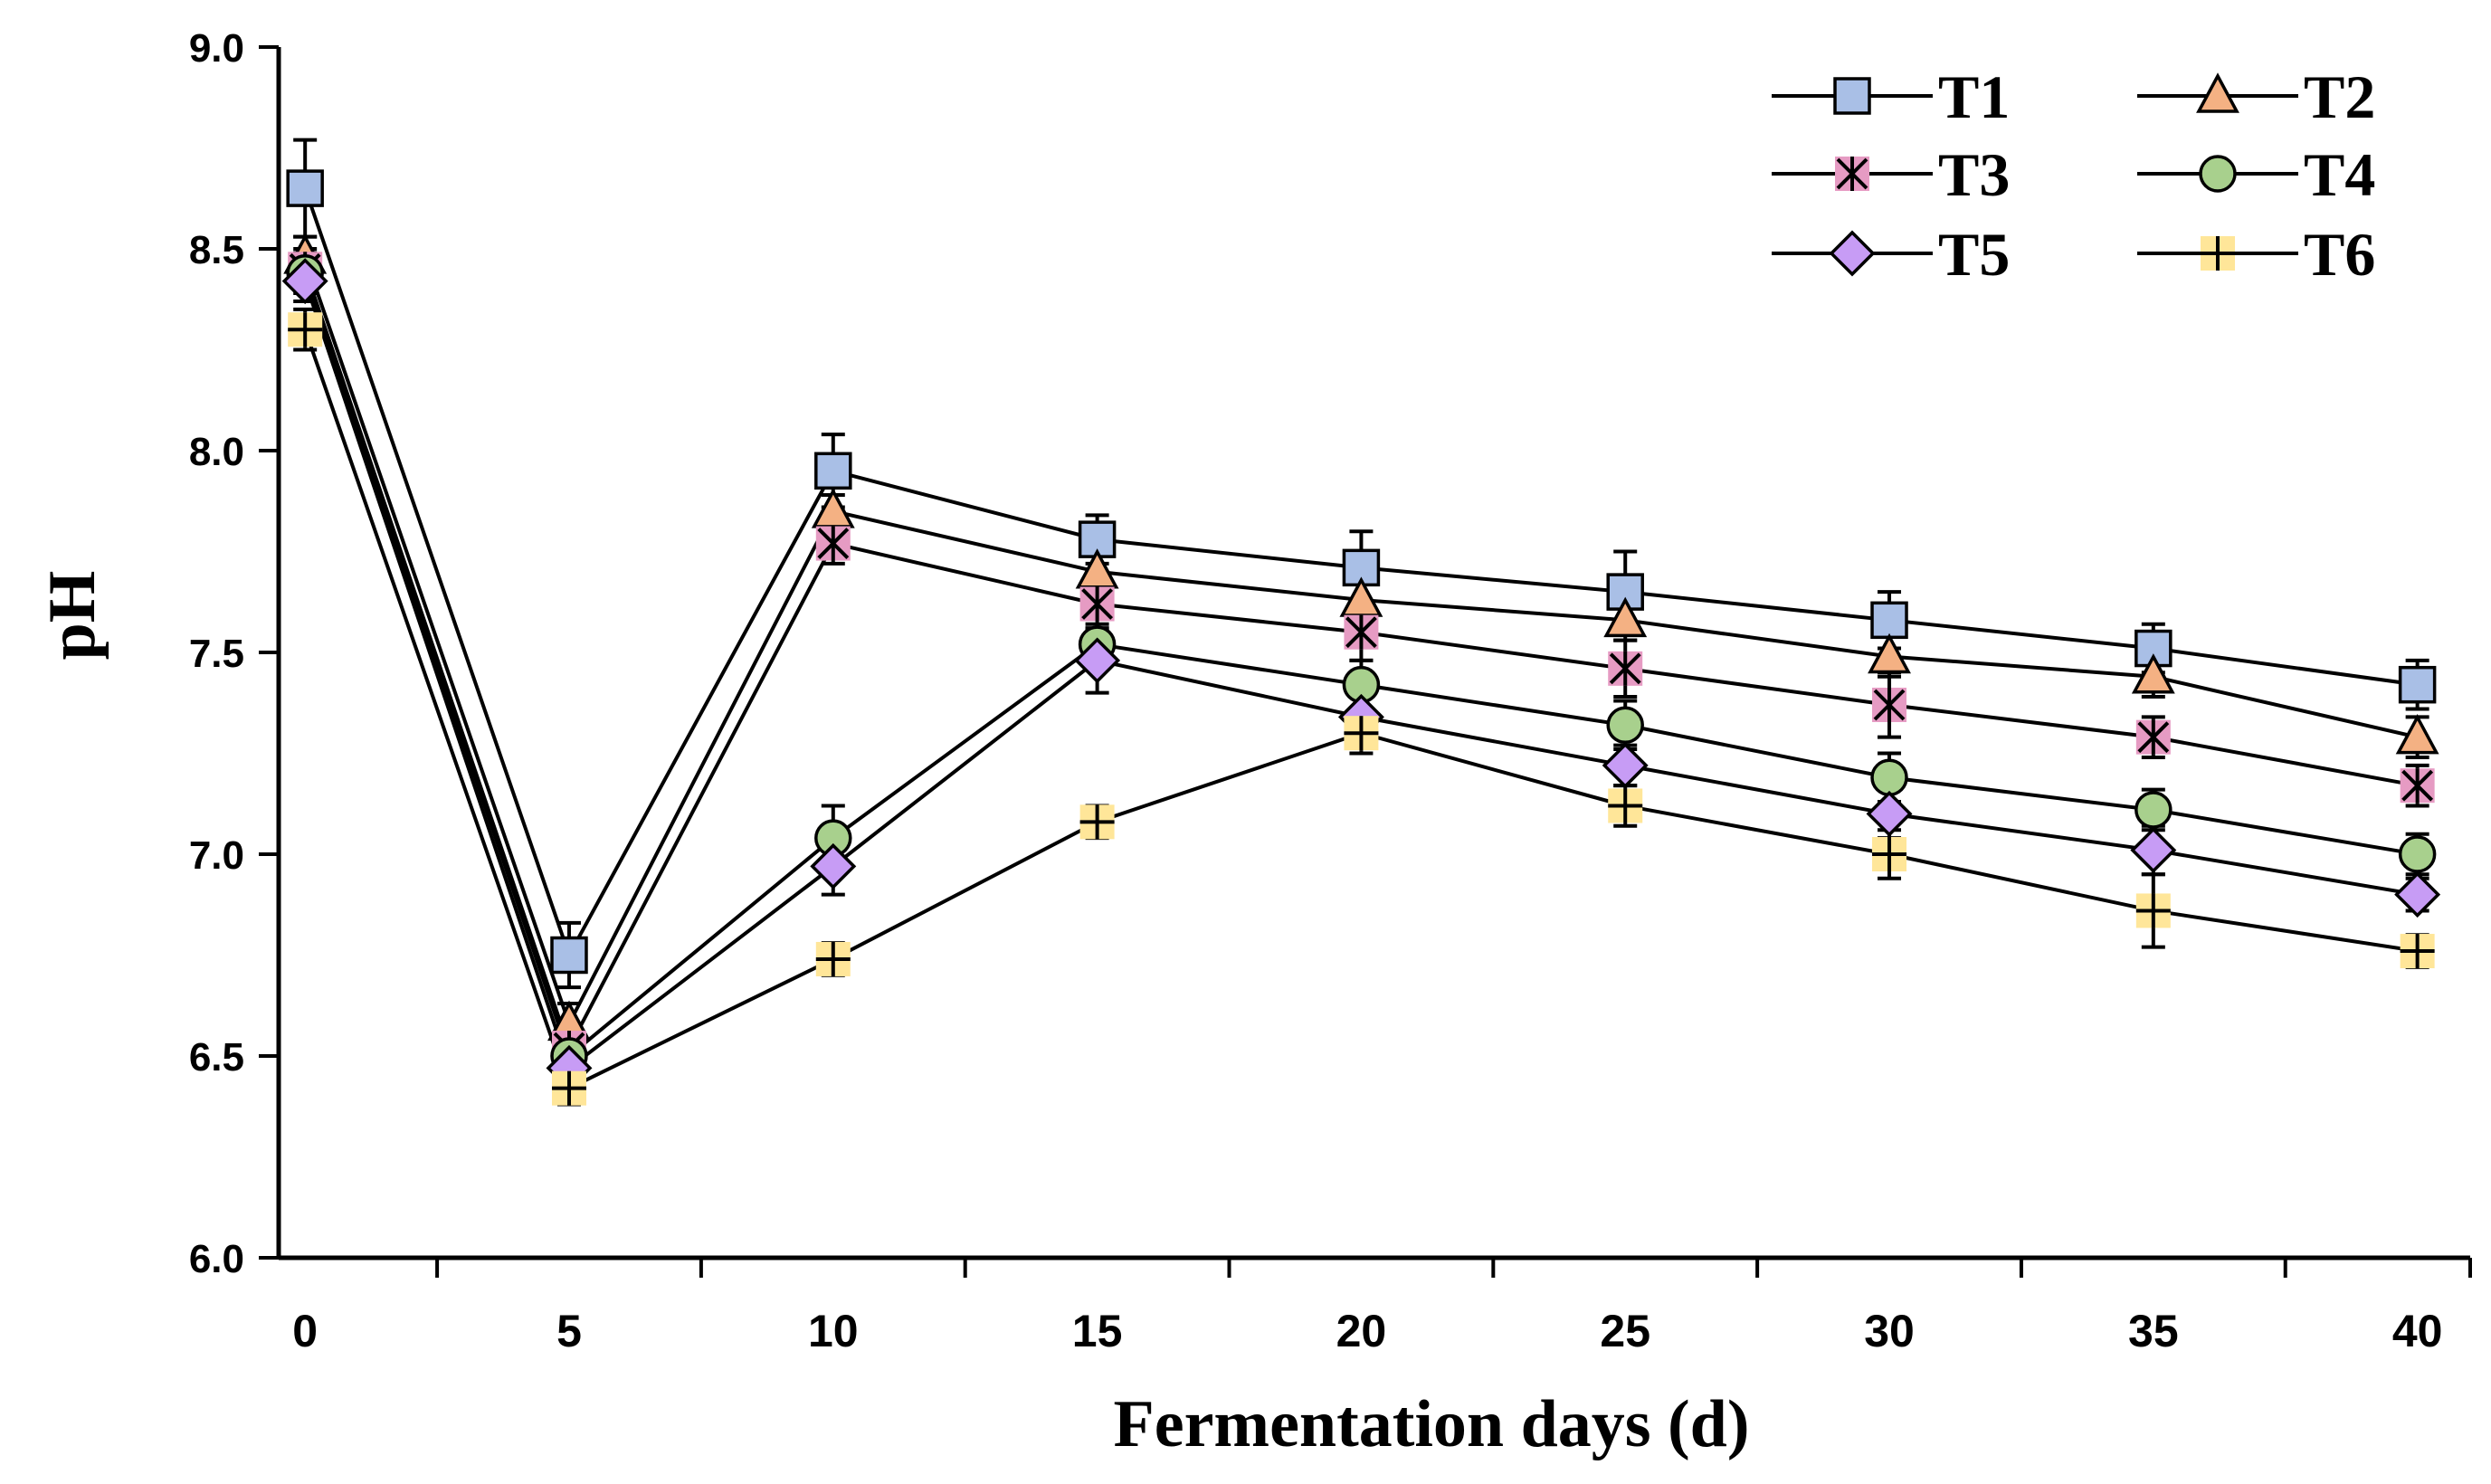 The width and height of the screenshot is (2491, 1484). What do you see at coordinates (72, 616) in the screenshot?
I see `y-axis-title: pH` at bounding box center [72, 616].